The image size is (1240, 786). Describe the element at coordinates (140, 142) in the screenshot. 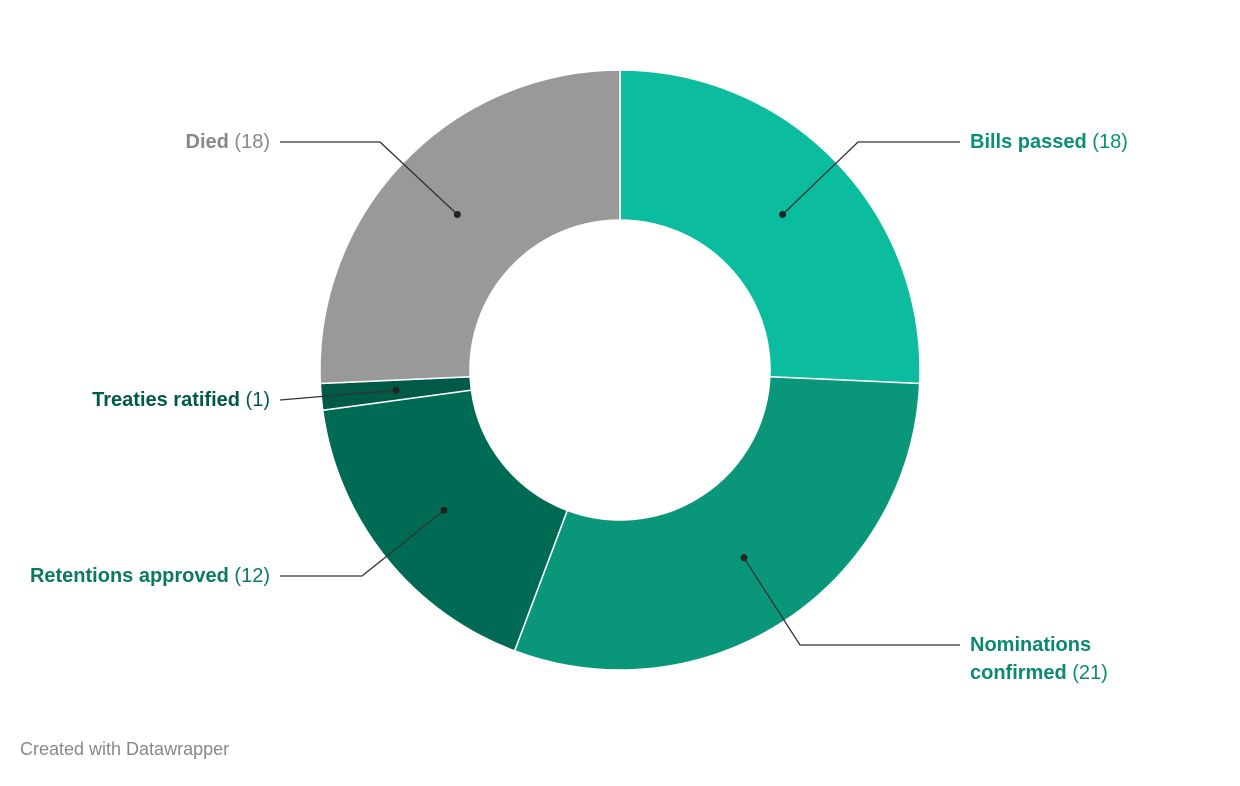

I see `data-label: Died (18)` at that location.